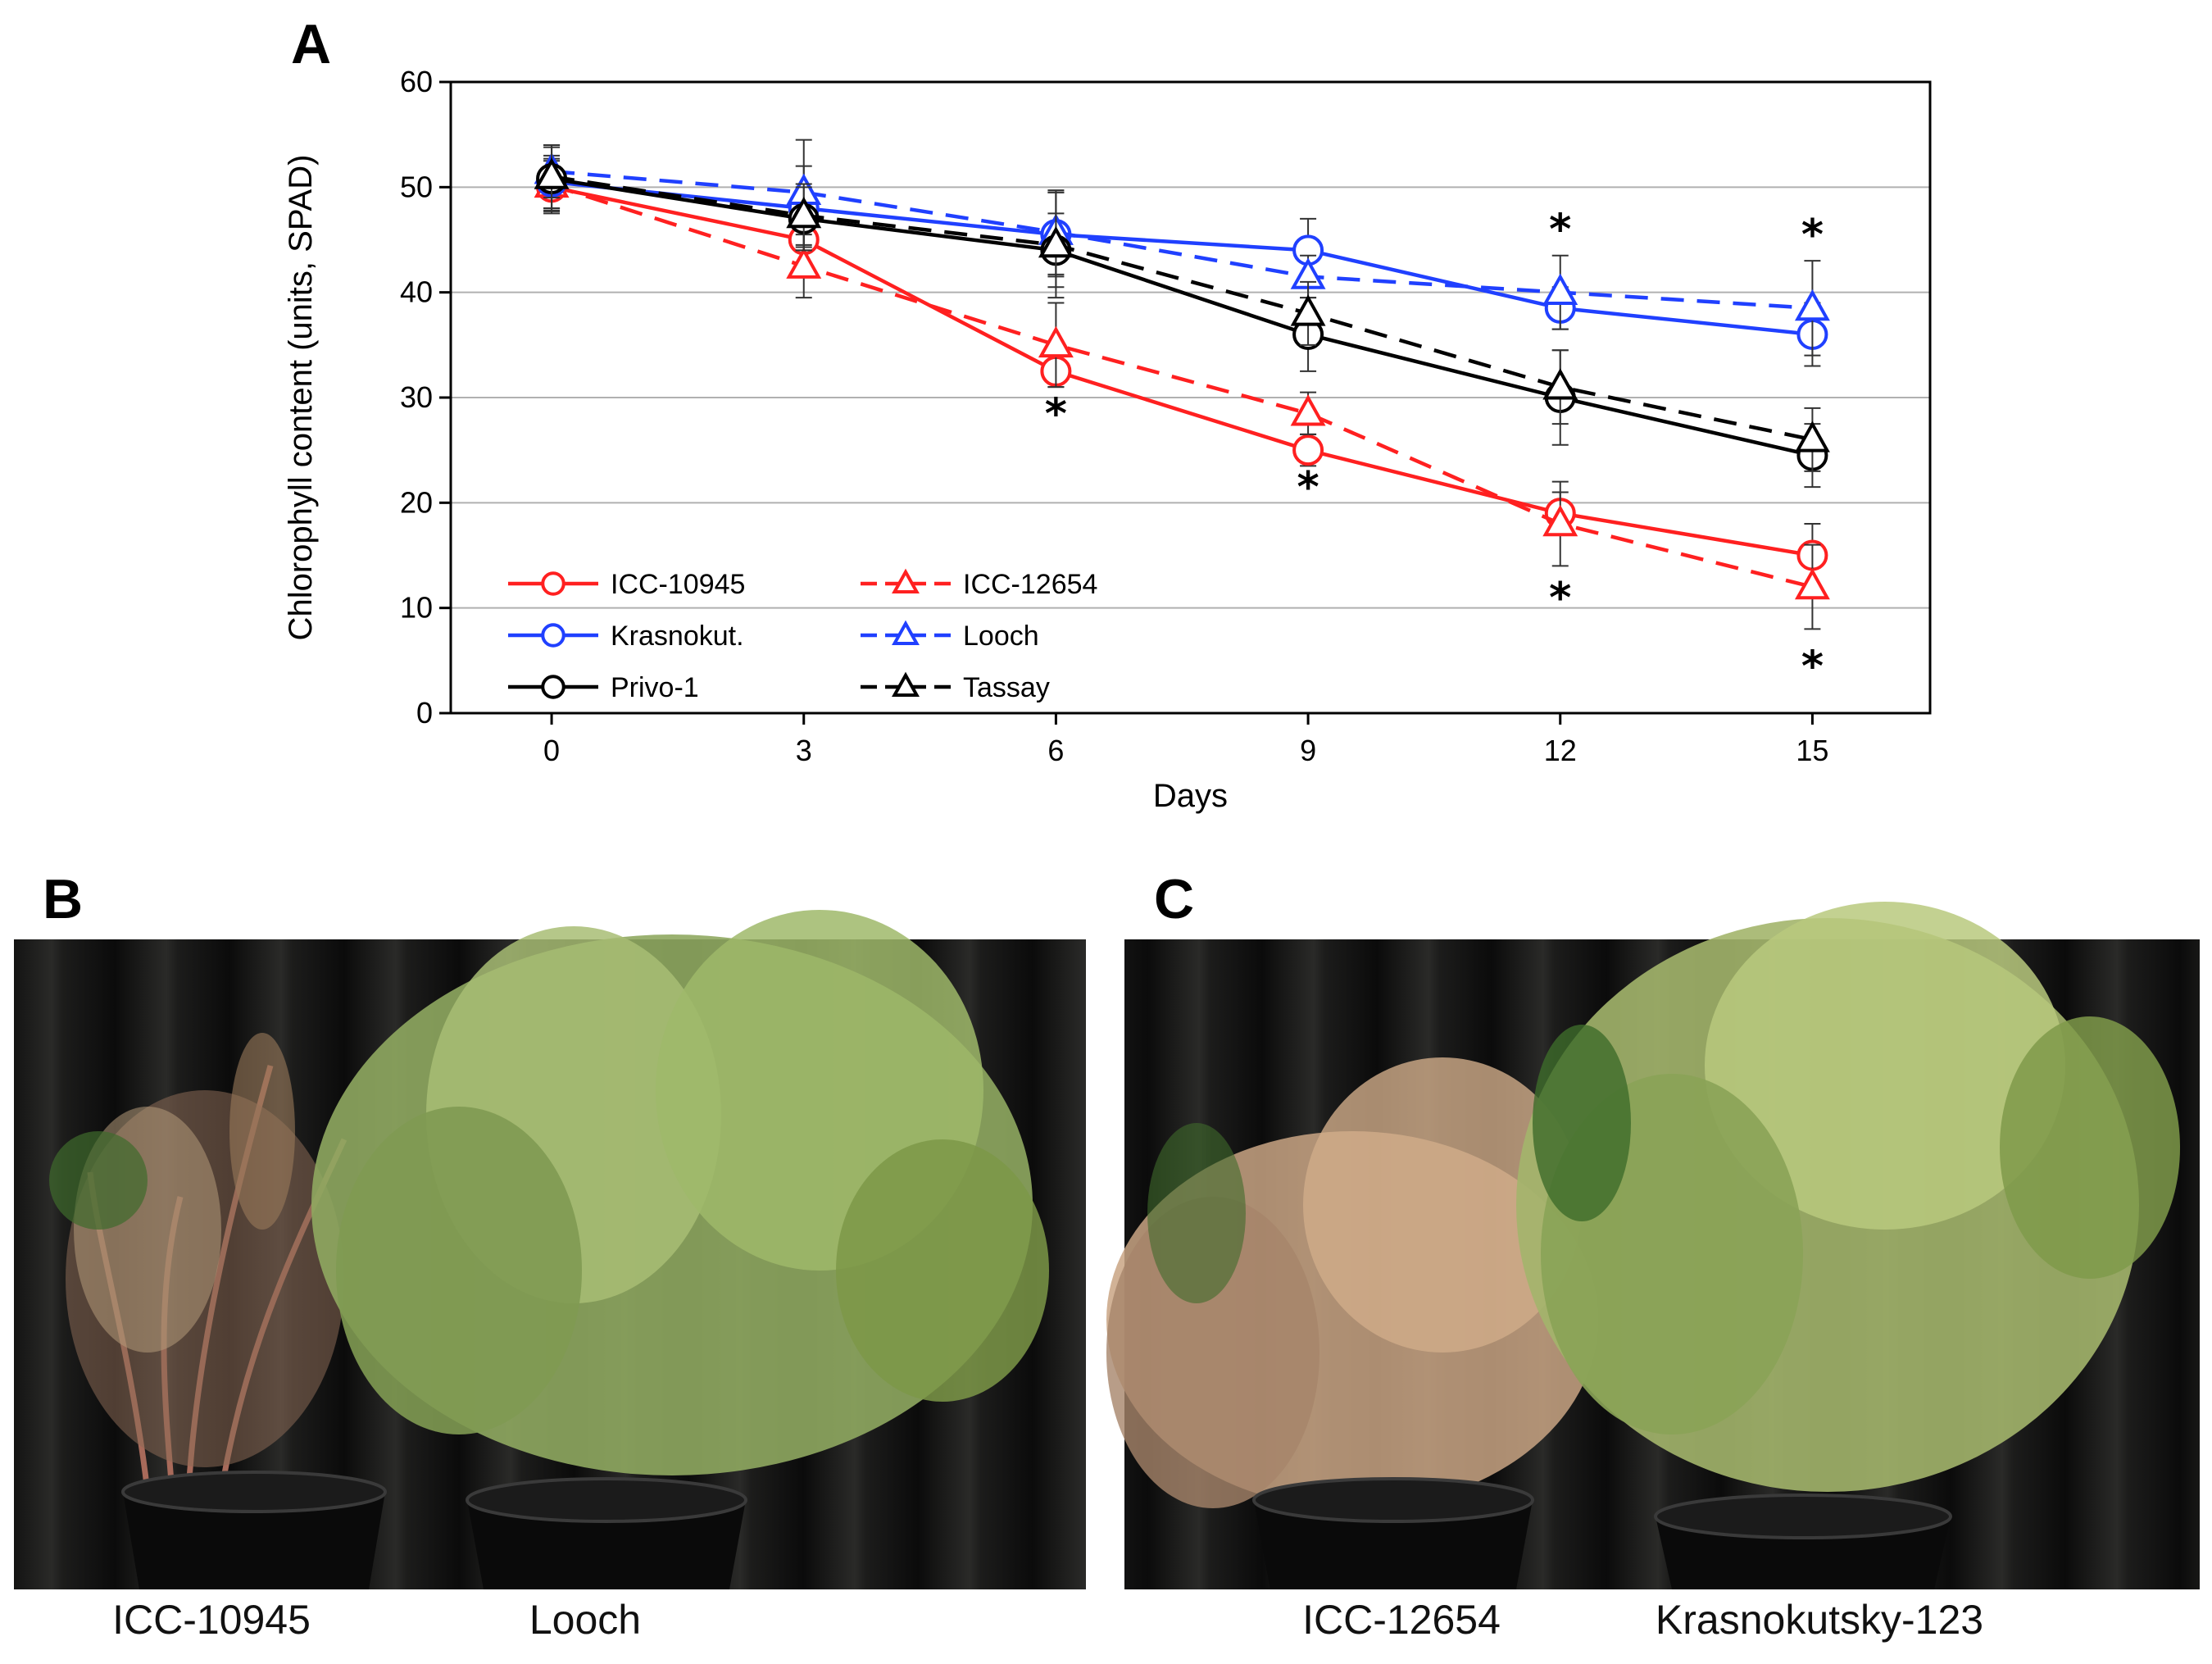 Image resolution: width=2212 pixels, height=1664 pixels. I want to click on legend-label: Privo-1, so click(655, 687).